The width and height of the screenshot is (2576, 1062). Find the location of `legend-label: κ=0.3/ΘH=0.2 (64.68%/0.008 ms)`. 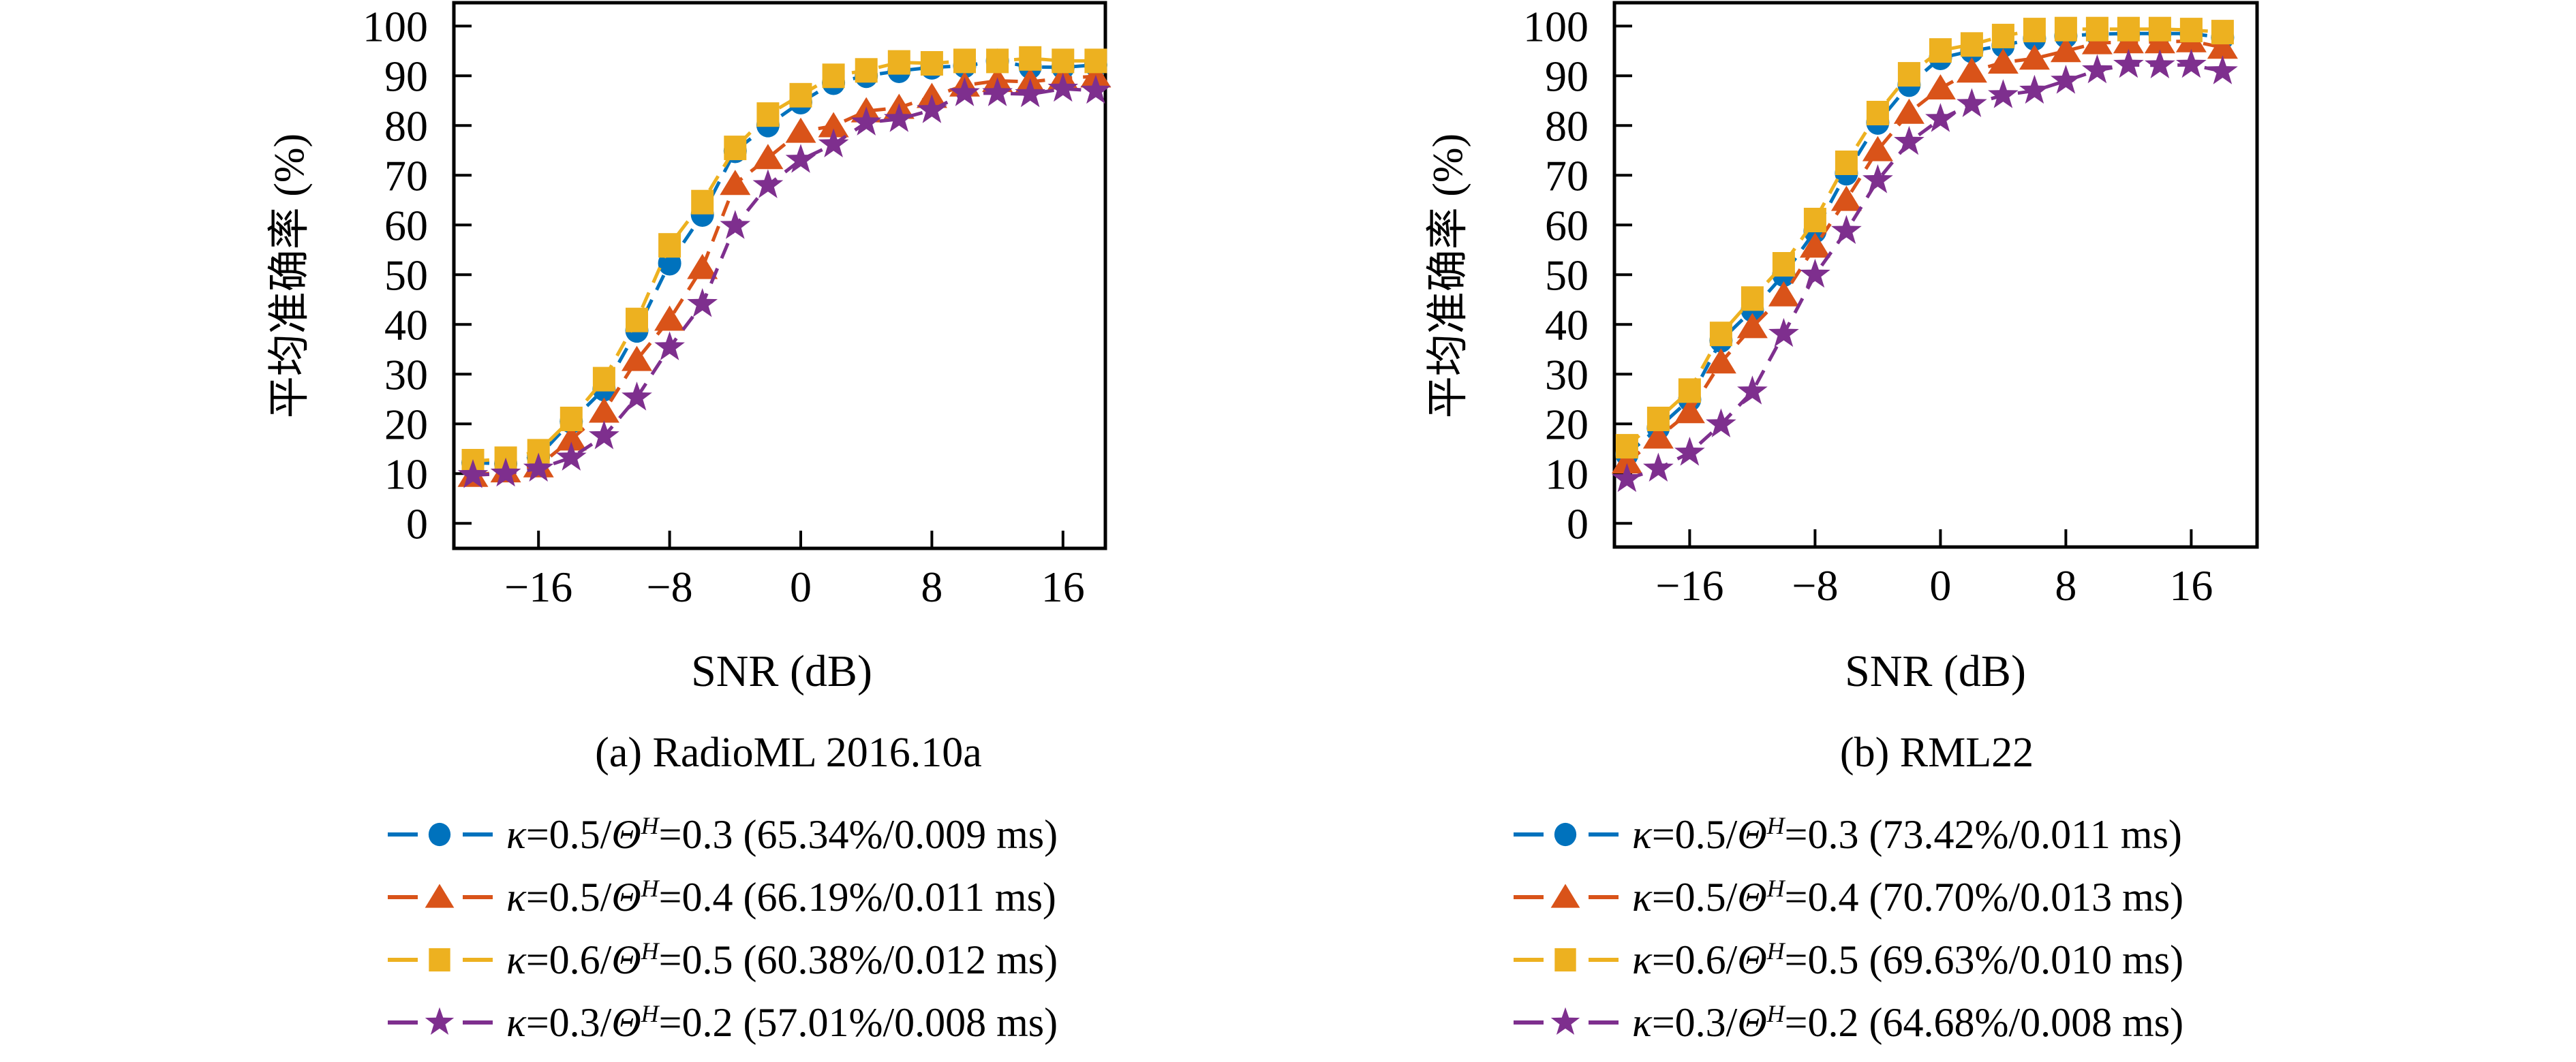

legend-label: κ=0.3/ΘH=0.2 (64.68%/0.008 ms) is located at coordinates (1908, 1022).